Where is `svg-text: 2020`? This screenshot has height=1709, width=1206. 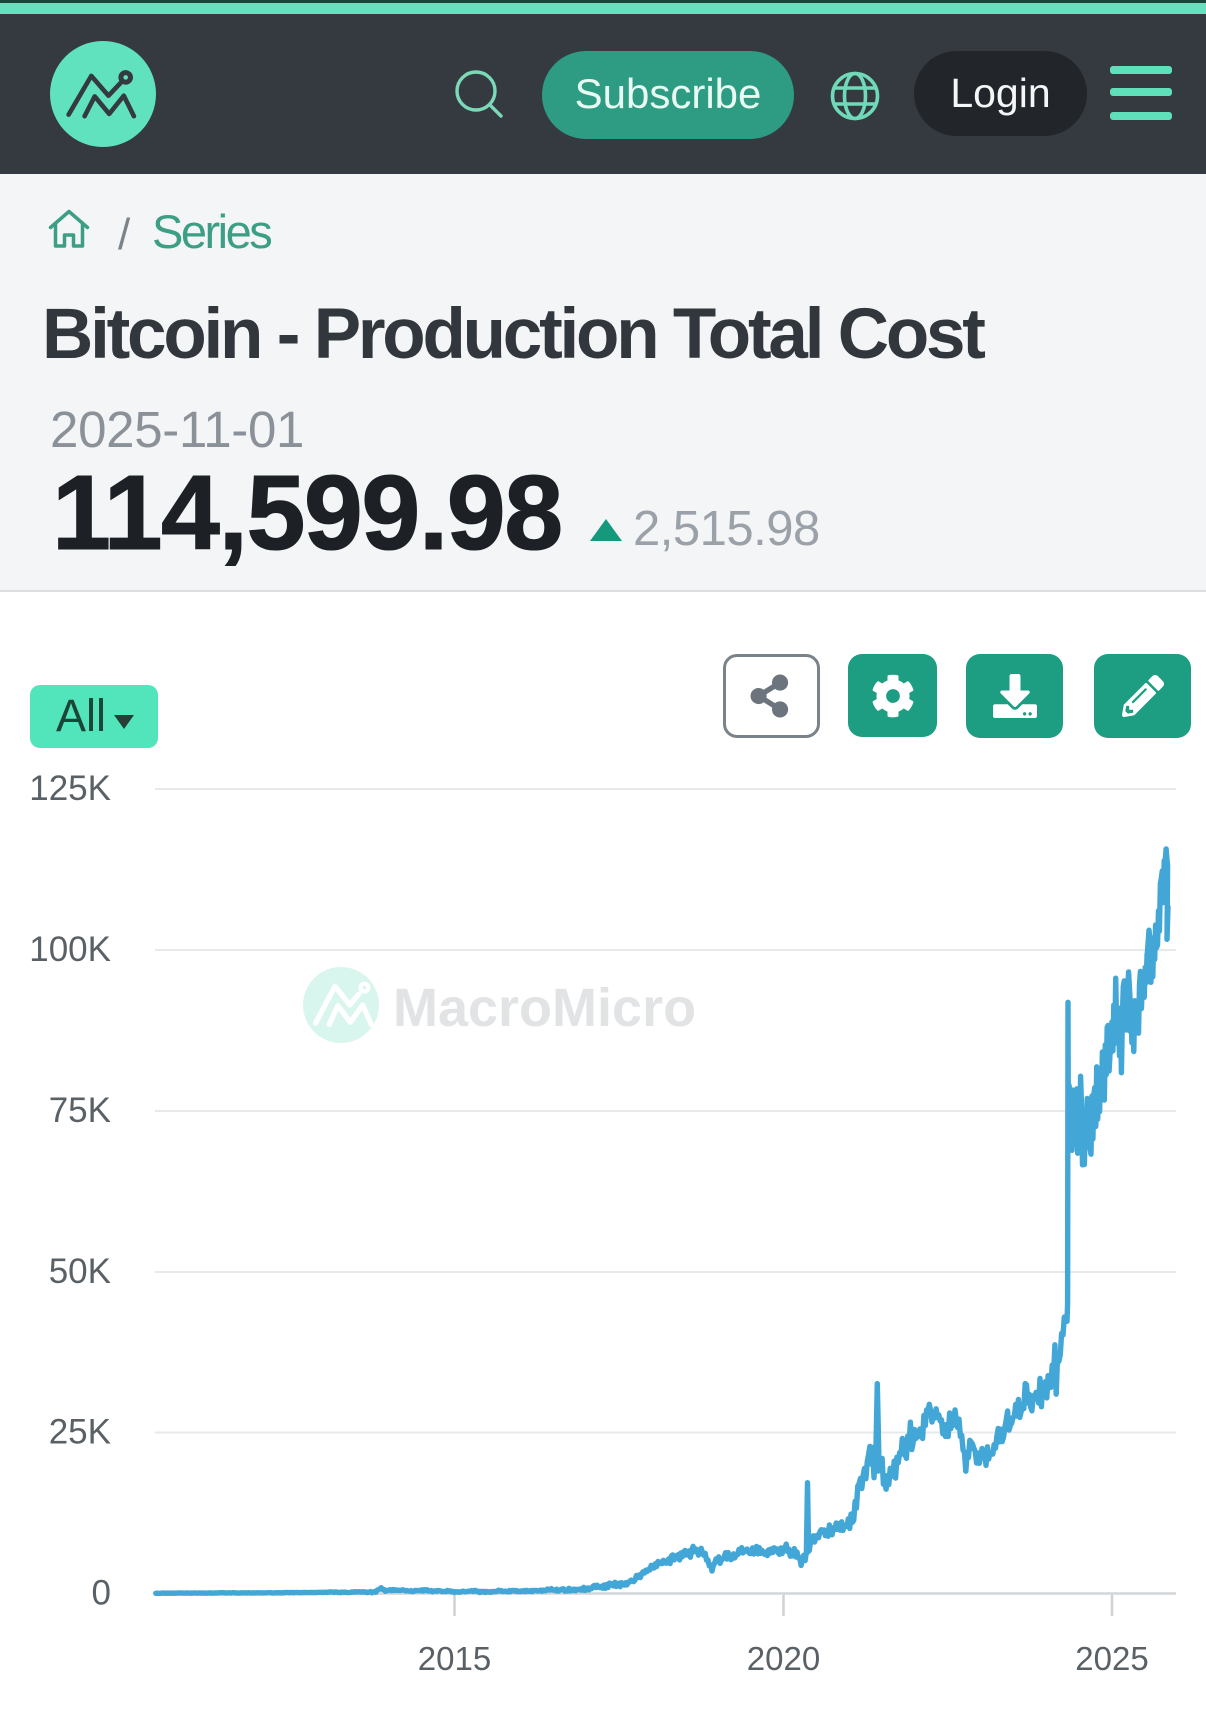 svg-text: 2020 is located at coordinates (783, 1658).